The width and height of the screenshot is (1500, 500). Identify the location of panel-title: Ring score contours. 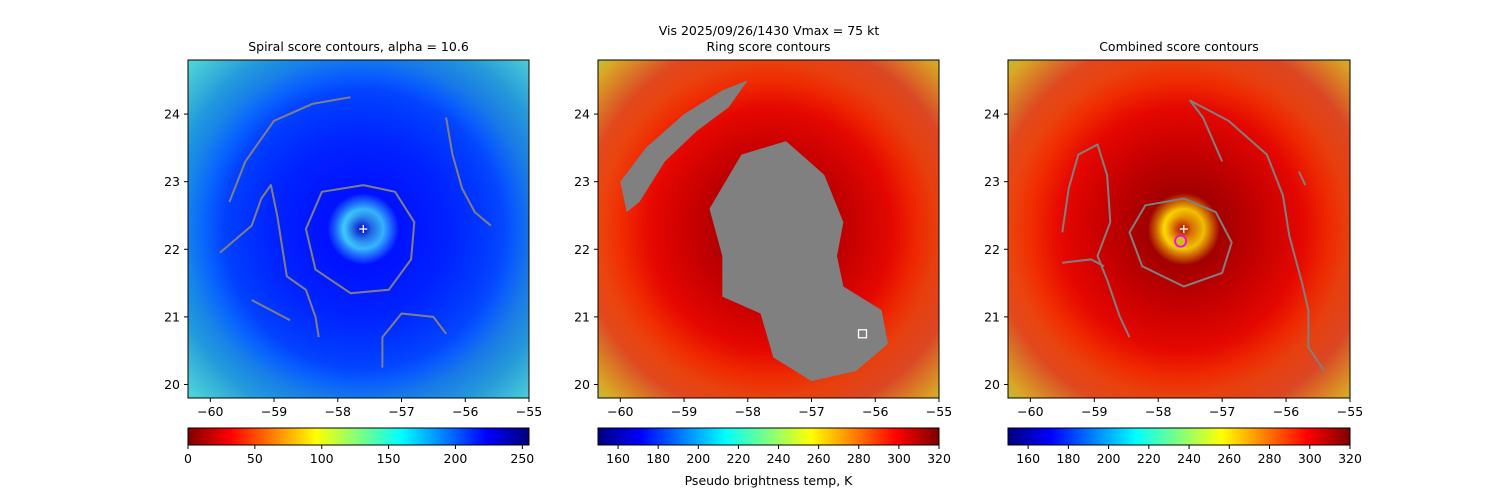
(768, 46).